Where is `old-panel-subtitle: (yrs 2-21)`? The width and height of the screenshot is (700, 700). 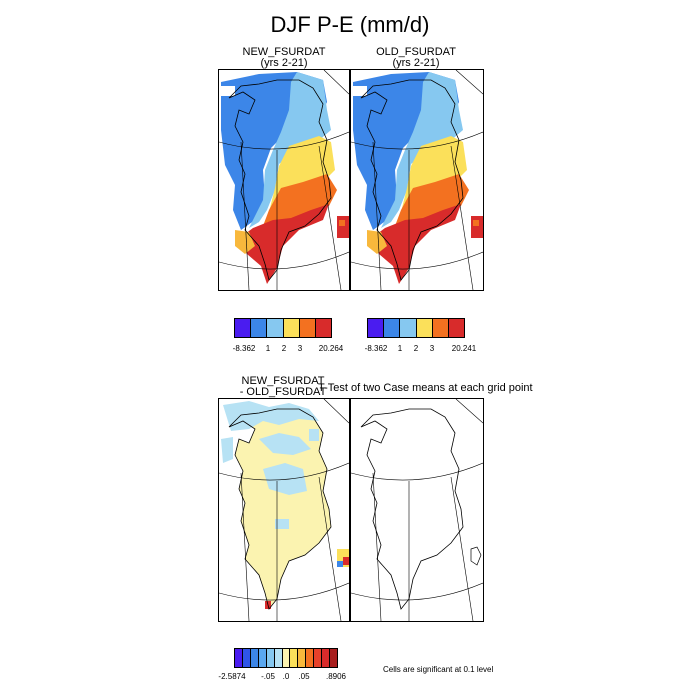
old-panel-subtitle: (yrs 2-21) is located at coordinates (416, 63).